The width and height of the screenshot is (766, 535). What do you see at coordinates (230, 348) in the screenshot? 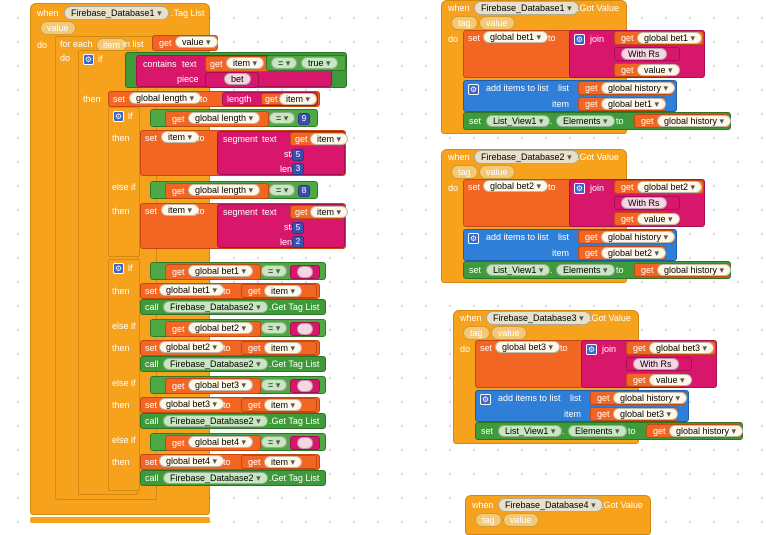
I see `set-bet-2: set global bet2 to get item` at bounding box center [230, 348].